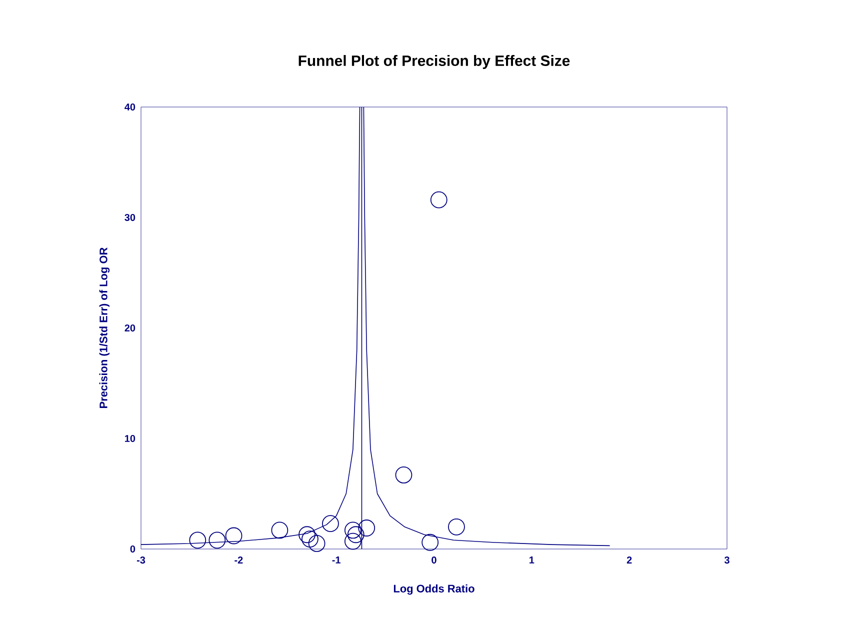 The image size is (843, 639). Describe the element at coordinates (336, 560) in the screenshot. I see `x-tick-label: -1` at that location.